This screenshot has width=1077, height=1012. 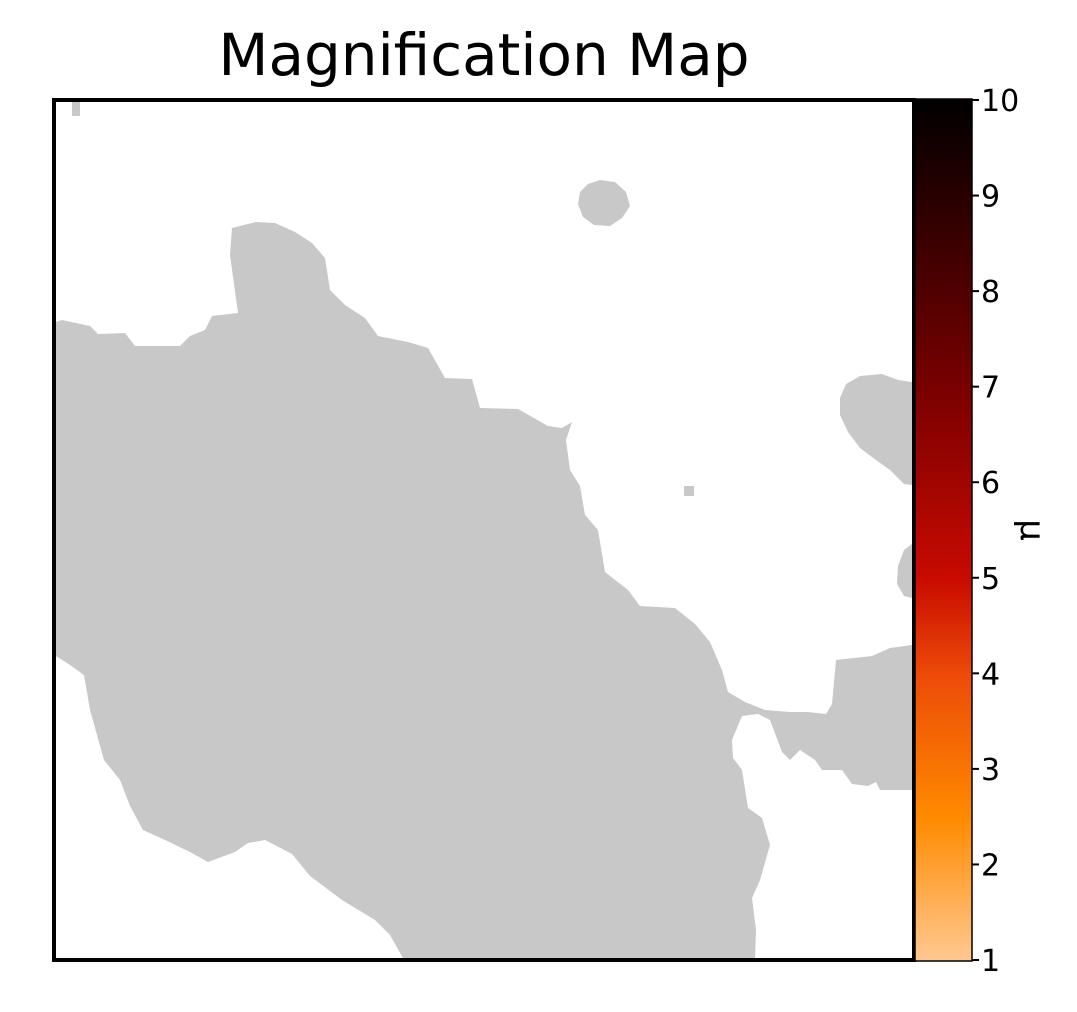 What do you see at coordinates (483, 55) in the screenshot?
I see `chart-title: Magnification Map` at bounding box center [483, 55].